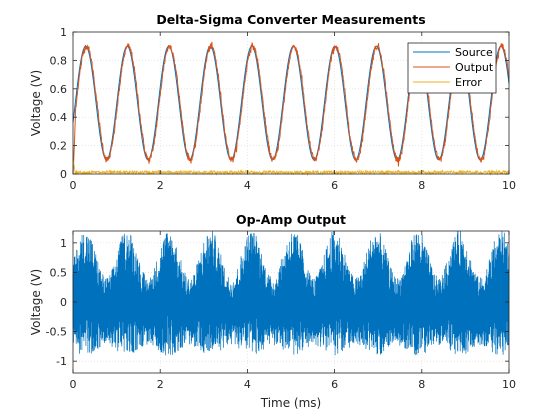 The height and width of the screenshot is (420, 560). What do you see at coordinates (474, 67) in the screenshot?
I see `legend-entry-output: Output` at bounding box center [474, 67].